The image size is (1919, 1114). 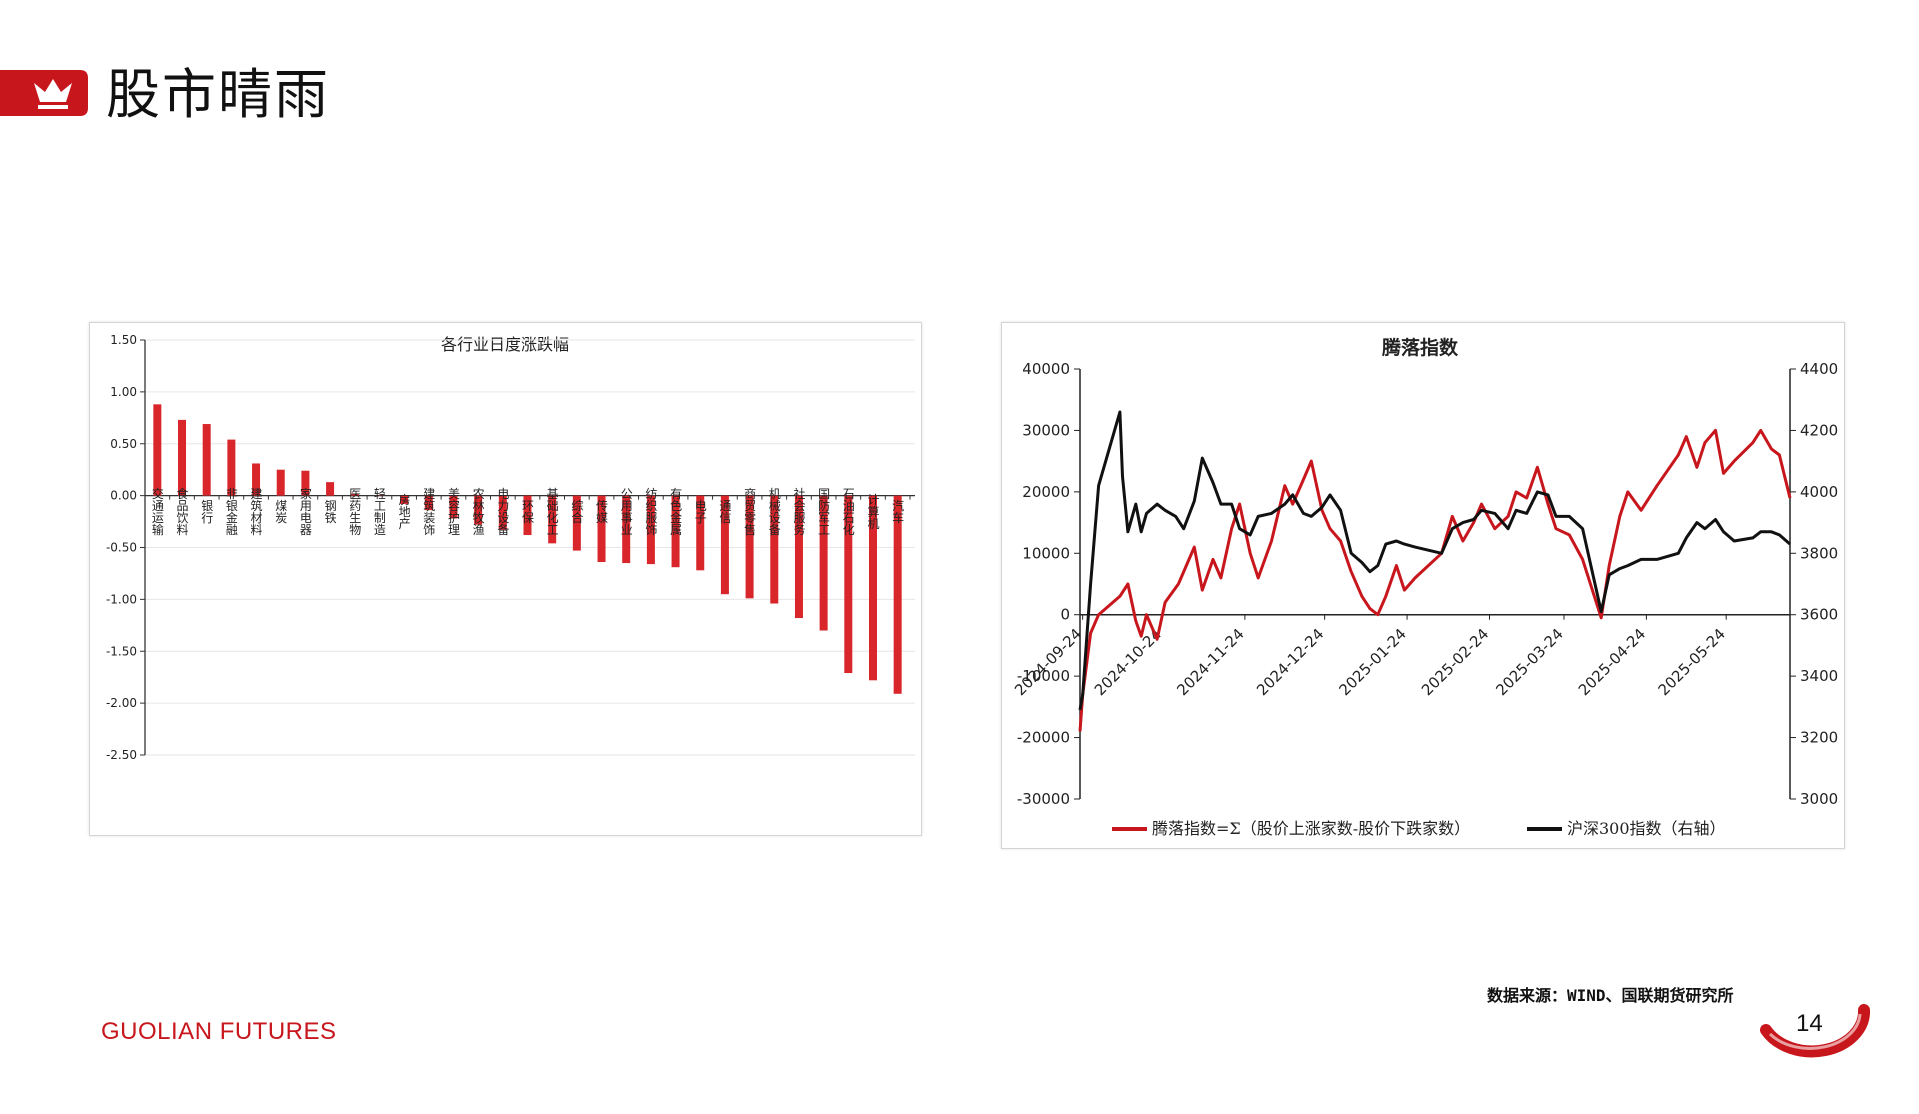 I want to click on left-tick-label: 40000, so click(x=1046, y=369).